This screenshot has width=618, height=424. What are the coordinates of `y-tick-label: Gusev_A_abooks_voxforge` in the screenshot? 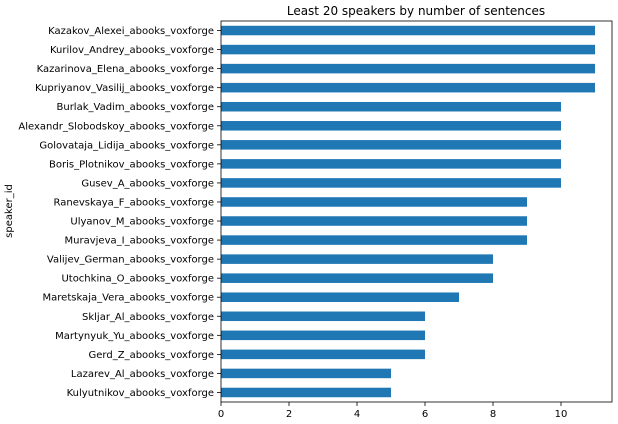 It's located at (147, 183).